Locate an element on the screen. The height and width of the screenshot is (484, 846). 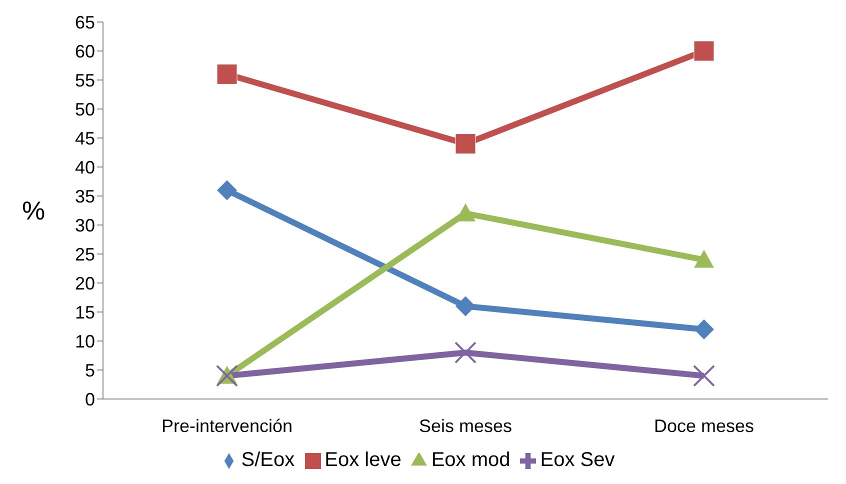
y-tick-label: 5 is located at coordinates (89, 370).